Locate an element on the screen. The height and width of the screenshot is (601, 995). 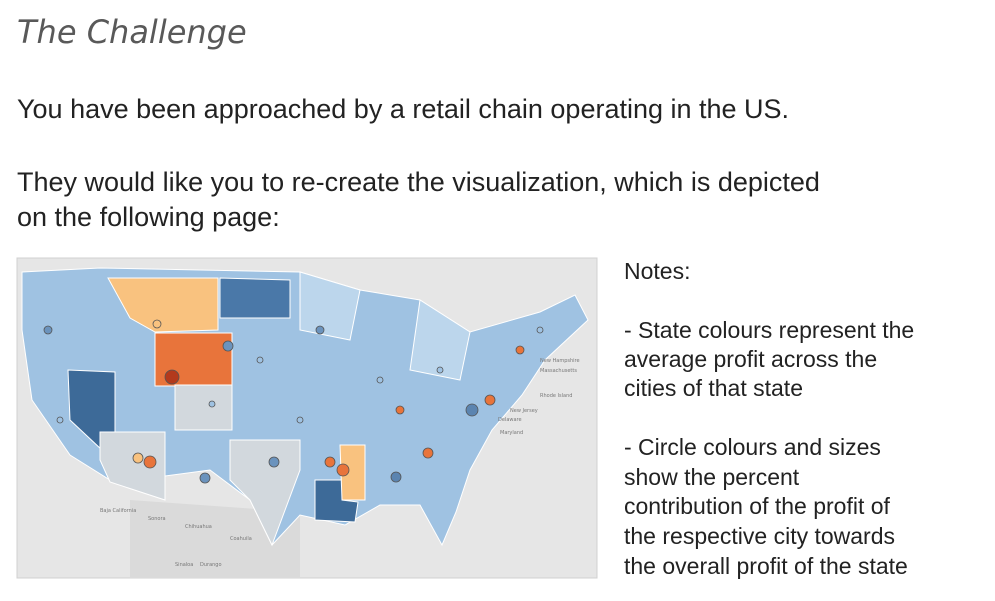
map-label: Maryland is located at coordinates (511, 433).